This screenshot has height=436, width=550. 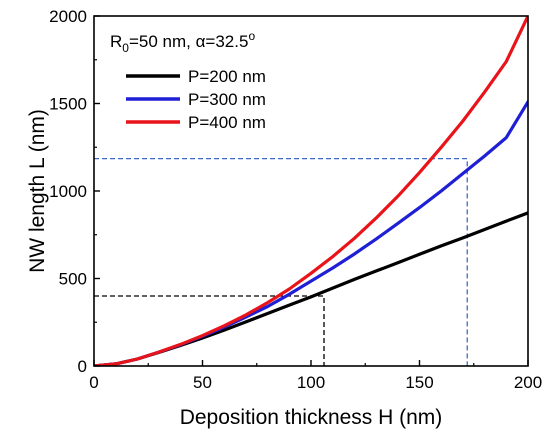 What do you see at coordinates (162, 41) in the screenshot?
I see `r-value: =50 nm,` at bounding box center [162, 41].